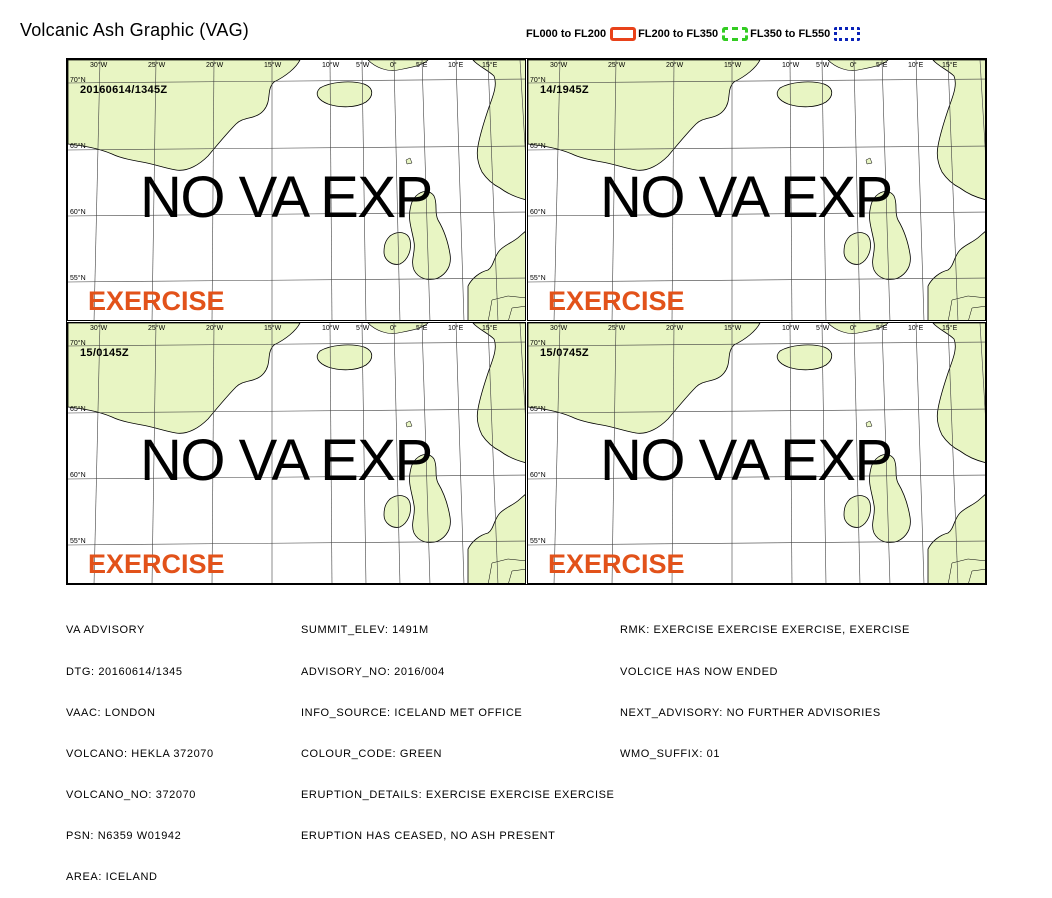  What do you see at coordinates (623, 34) in the screenshot?
I see `red-box-icon` at bounding box center [623, 34].